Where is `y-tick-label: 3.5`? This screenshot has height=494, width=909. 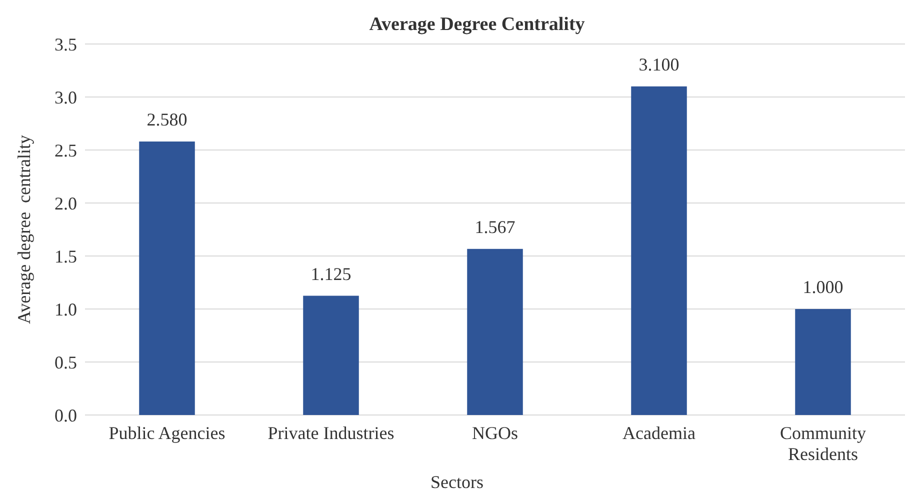
y-tick-label: 3.5 is located at coordinates (65, 44).